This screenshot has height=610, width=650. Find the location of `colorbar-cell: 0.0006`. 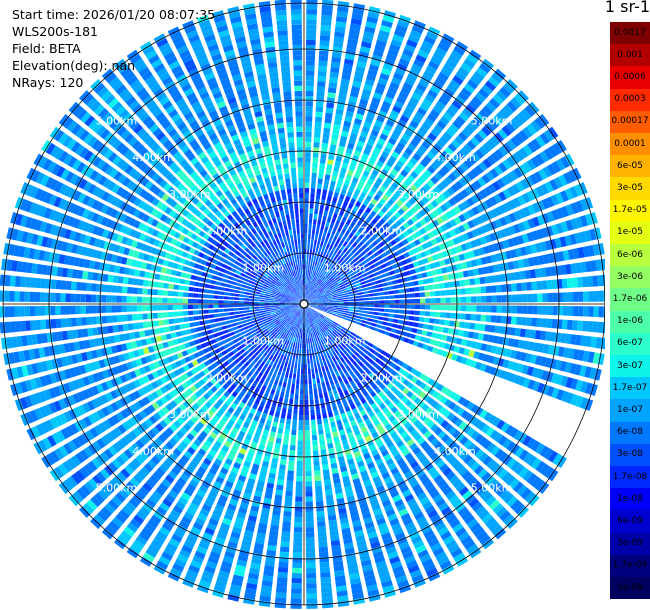

colorbar-cell: 0.0006 is located at coordinates (630, 77).